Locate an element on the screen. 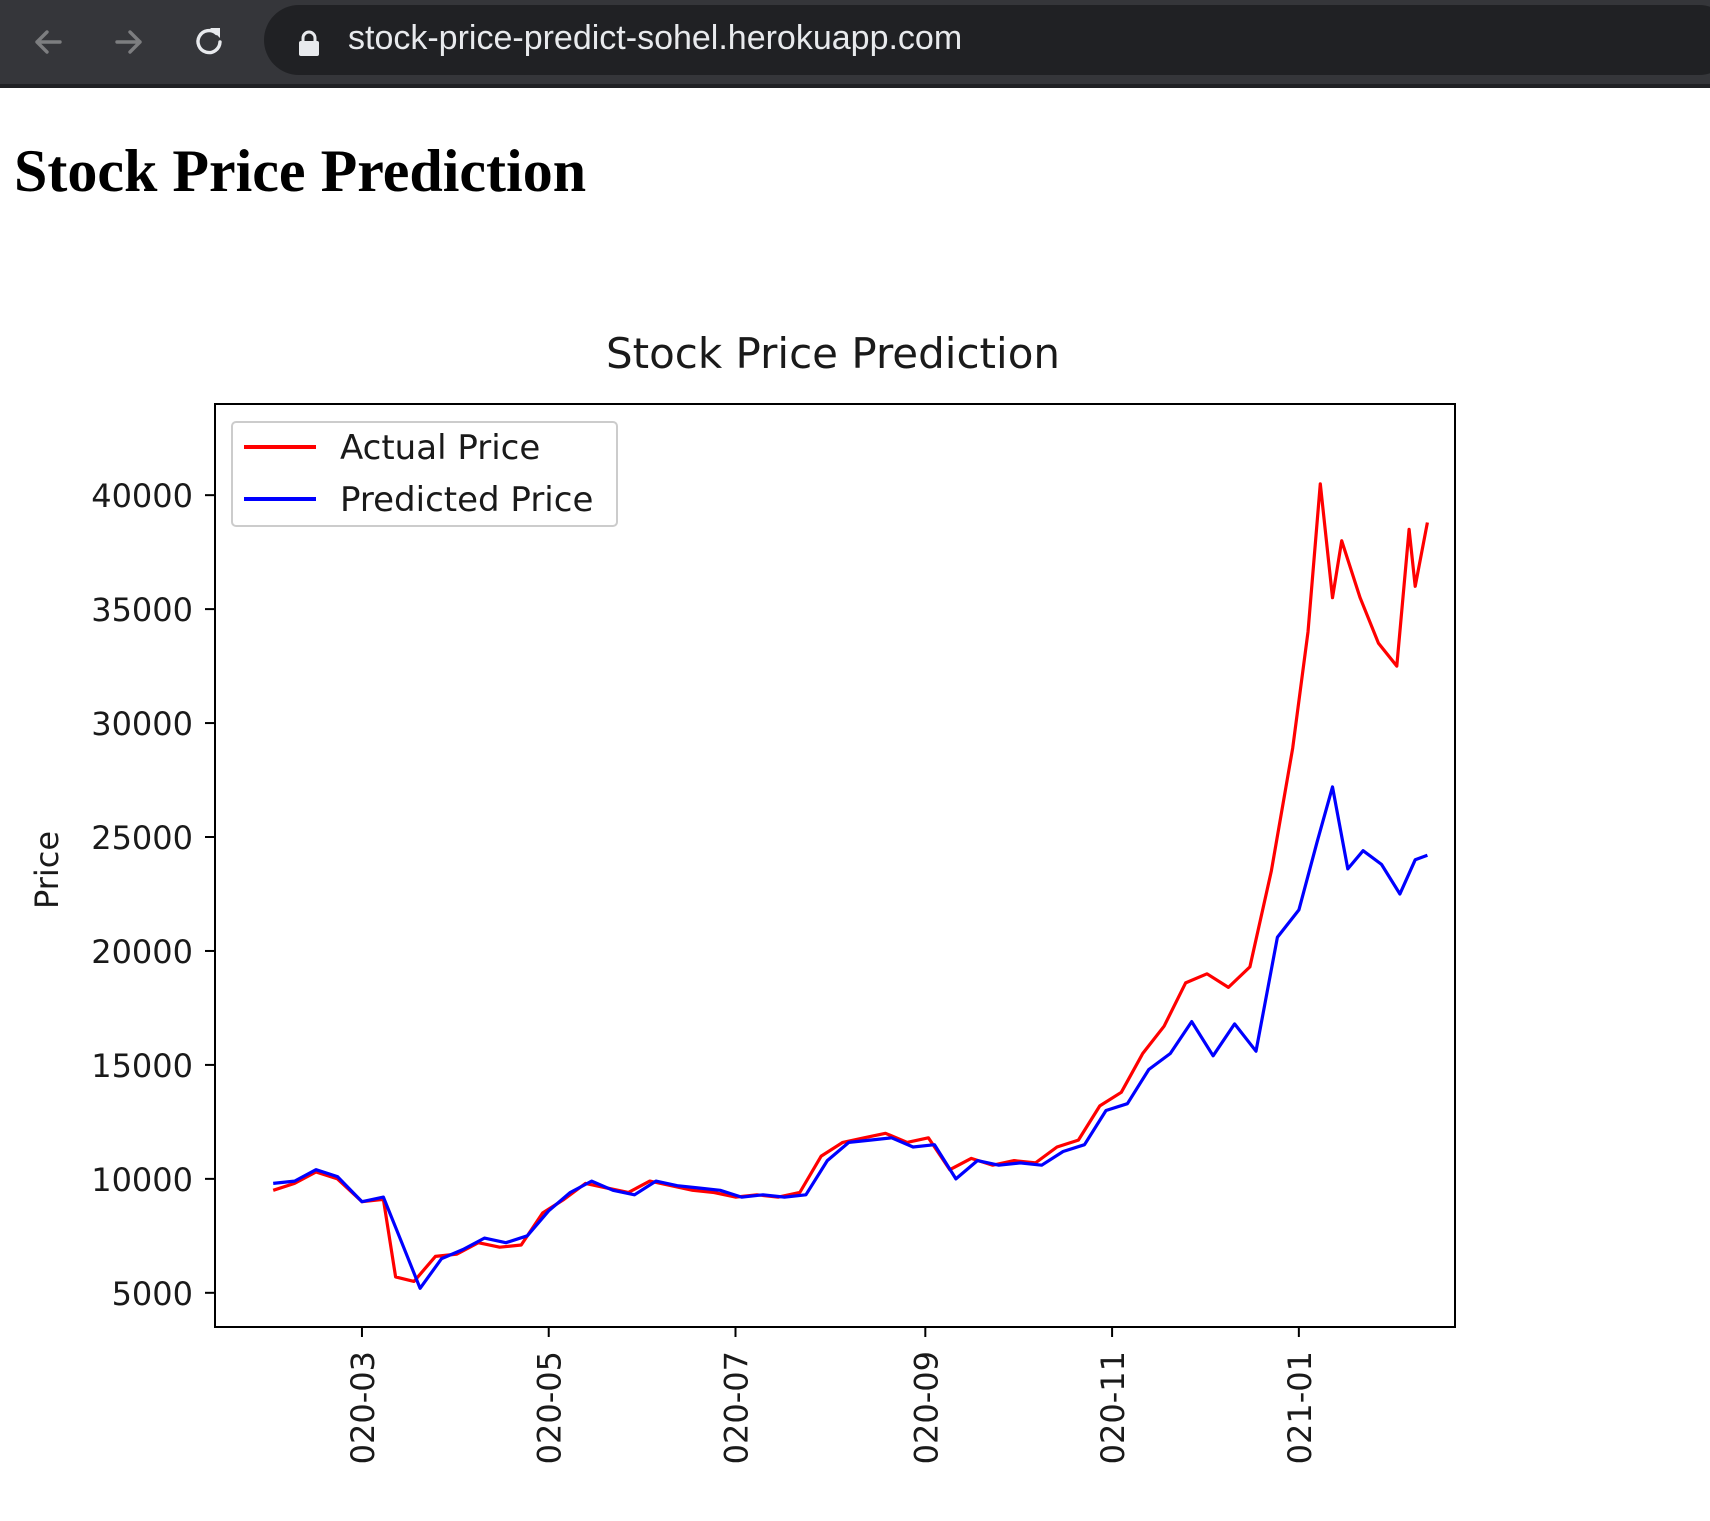 This screenshot has width=1710, height=1521. back-button is located at coordinates (48, 42).